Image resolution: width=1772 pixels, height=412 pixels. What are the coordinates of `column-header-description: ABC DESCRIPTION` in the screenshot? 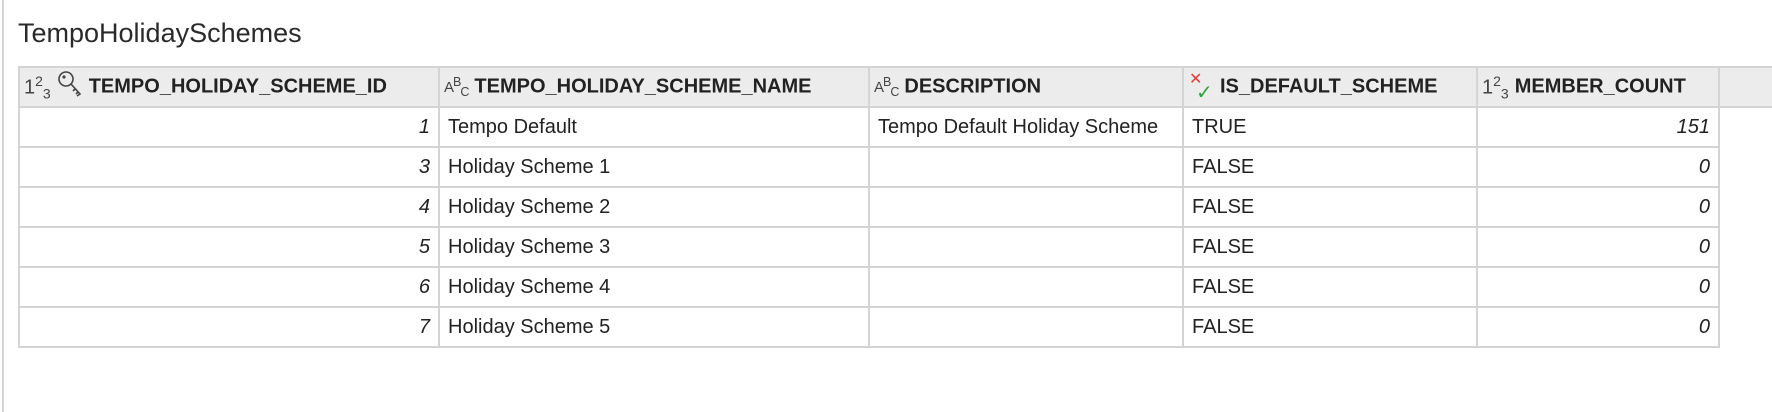 It's located at (1026, 87).